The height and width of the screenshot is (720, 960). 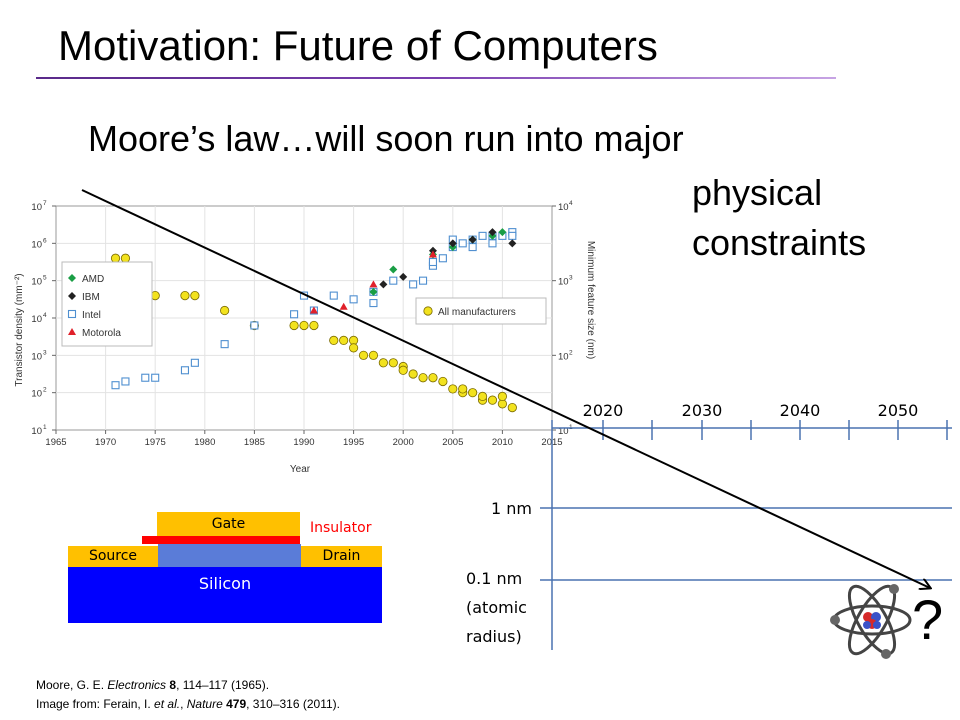 I want to click on legend-marker-intel, so click(x=72, y=314).